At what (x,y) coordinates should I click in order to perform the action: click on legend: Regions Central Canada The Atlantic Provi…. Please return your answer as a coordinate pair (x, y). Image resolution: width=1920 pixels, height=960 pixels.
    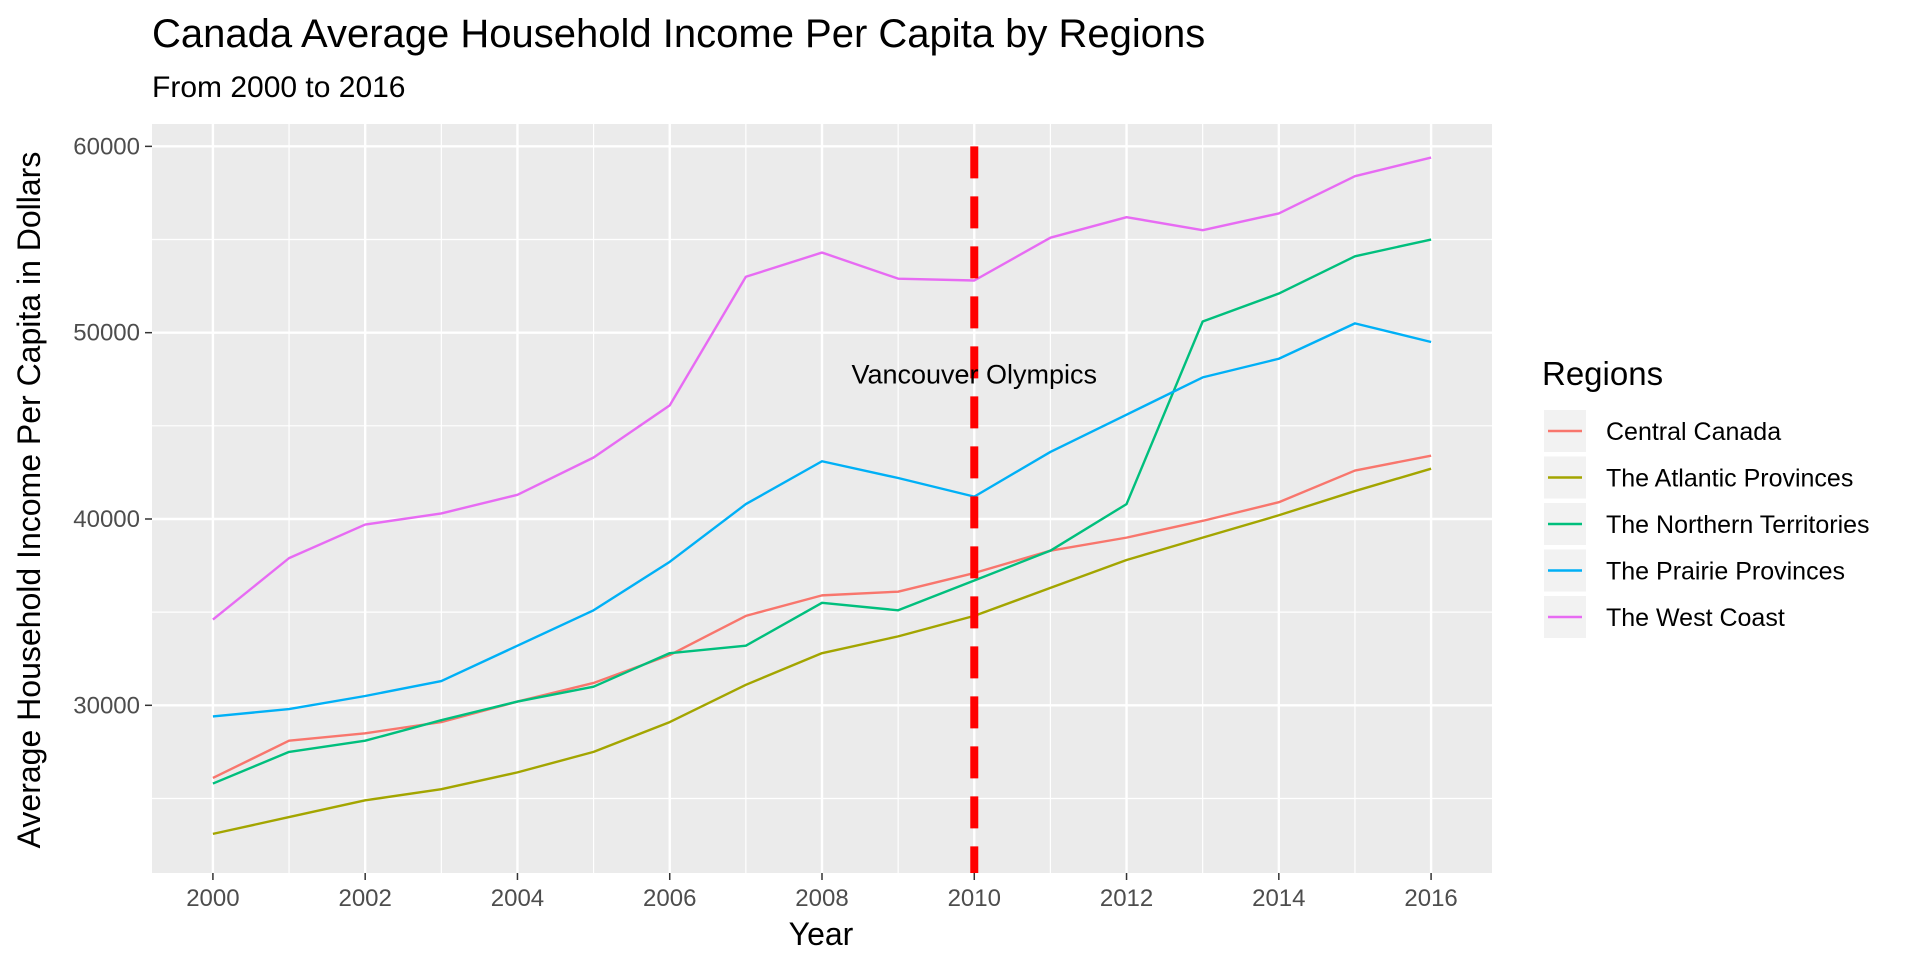
    Looking at the image, I should click on (1706, 496).